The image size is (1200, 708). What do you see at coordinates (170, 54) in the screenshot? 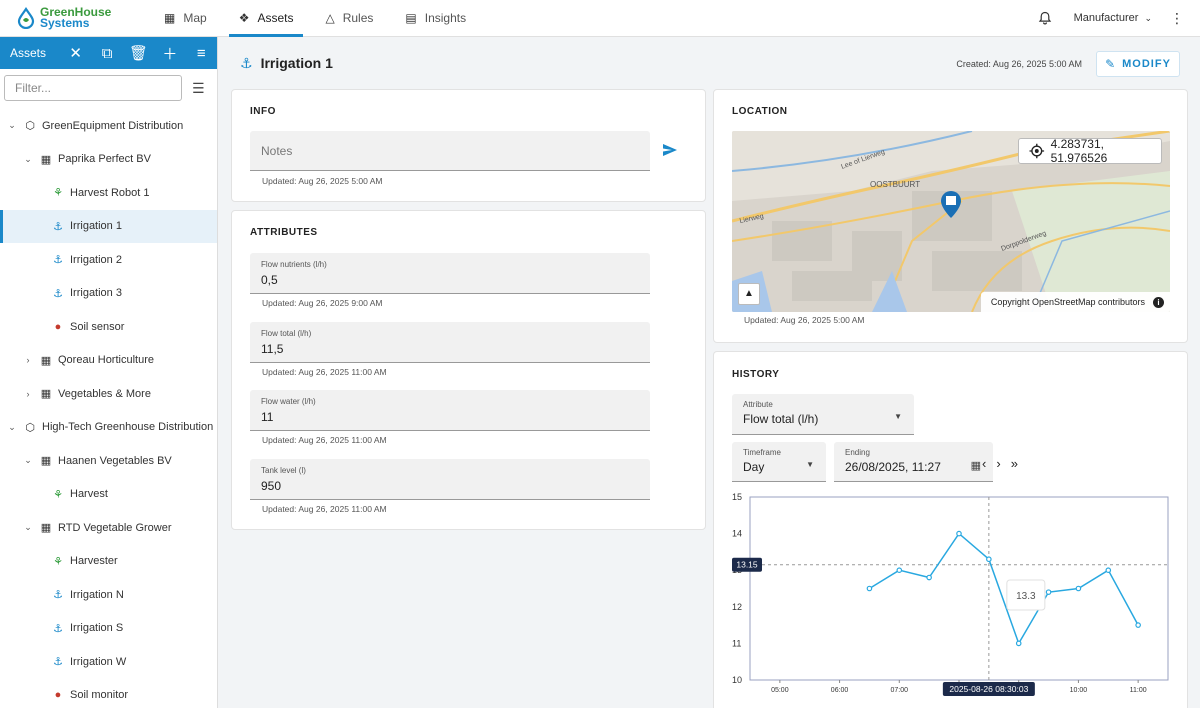
I see `add-icon: ＋` at bounding box center [170, 54].